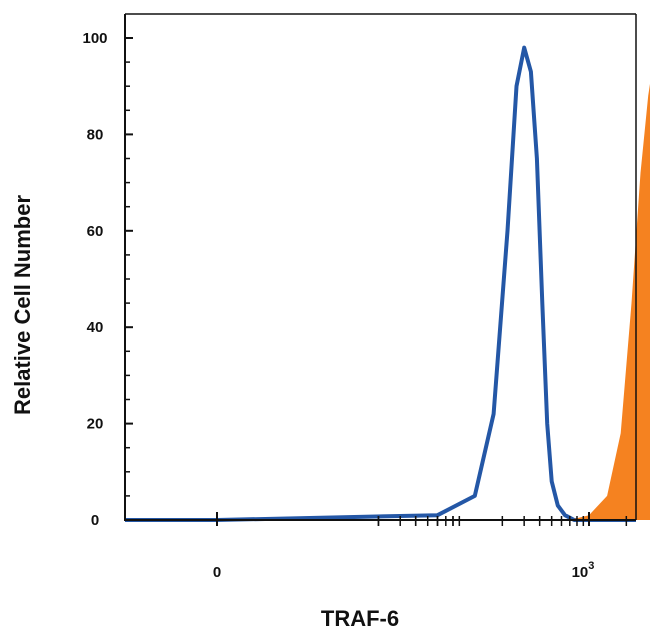  I want to click on y-tick-label: 0, so click(95, 520).